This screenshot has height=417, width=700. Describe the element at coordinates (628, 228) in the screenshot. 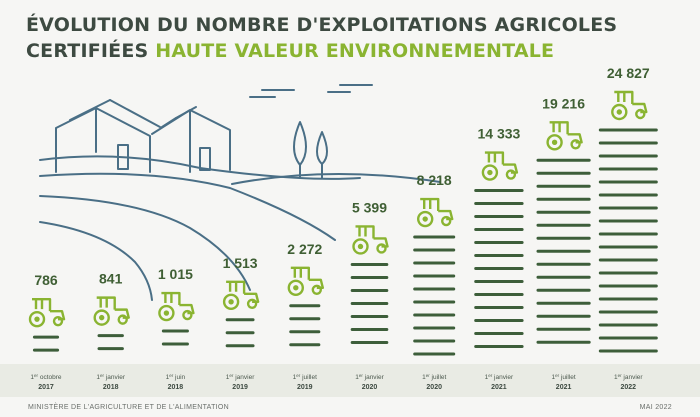

I see `bar-column: 24 827 1er janvier 2022` at that location.